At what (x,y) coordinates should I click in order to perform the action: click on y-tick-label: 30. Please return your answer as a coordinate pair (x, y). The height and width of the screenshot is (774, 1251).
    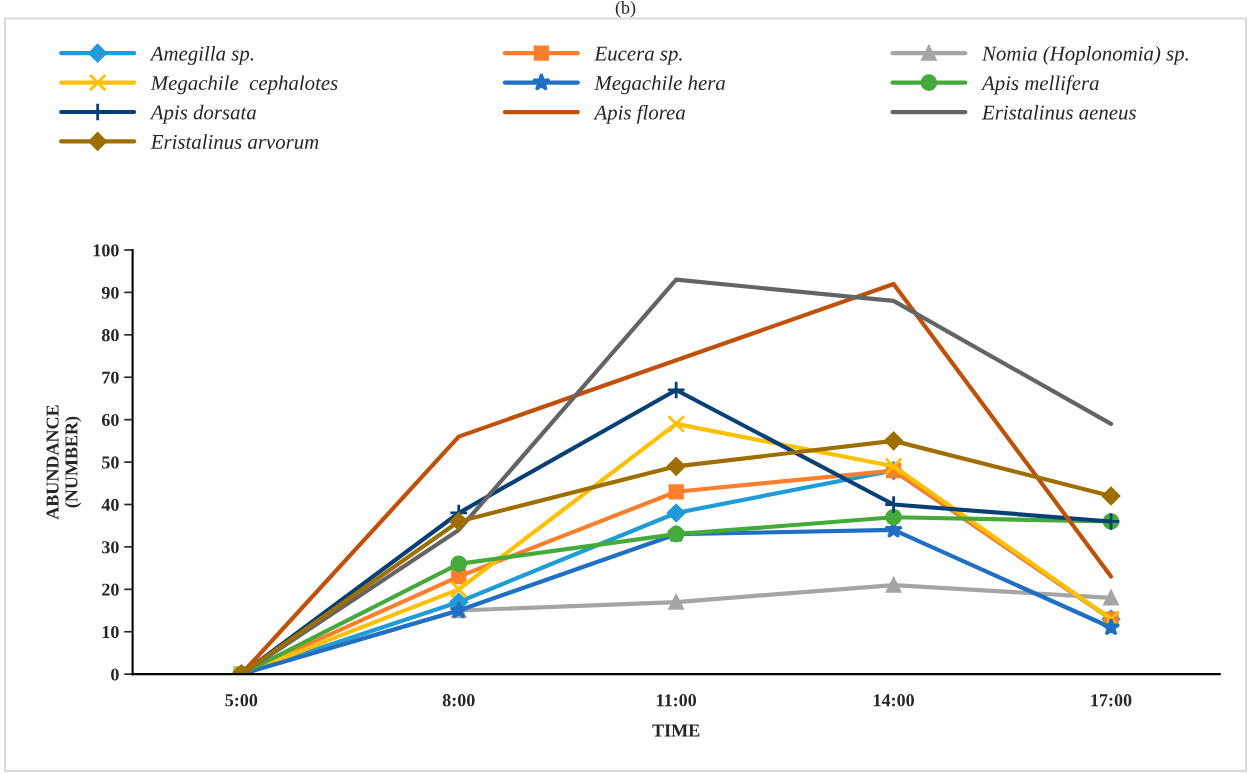
    Looking at the image, I should click on (110, 547).